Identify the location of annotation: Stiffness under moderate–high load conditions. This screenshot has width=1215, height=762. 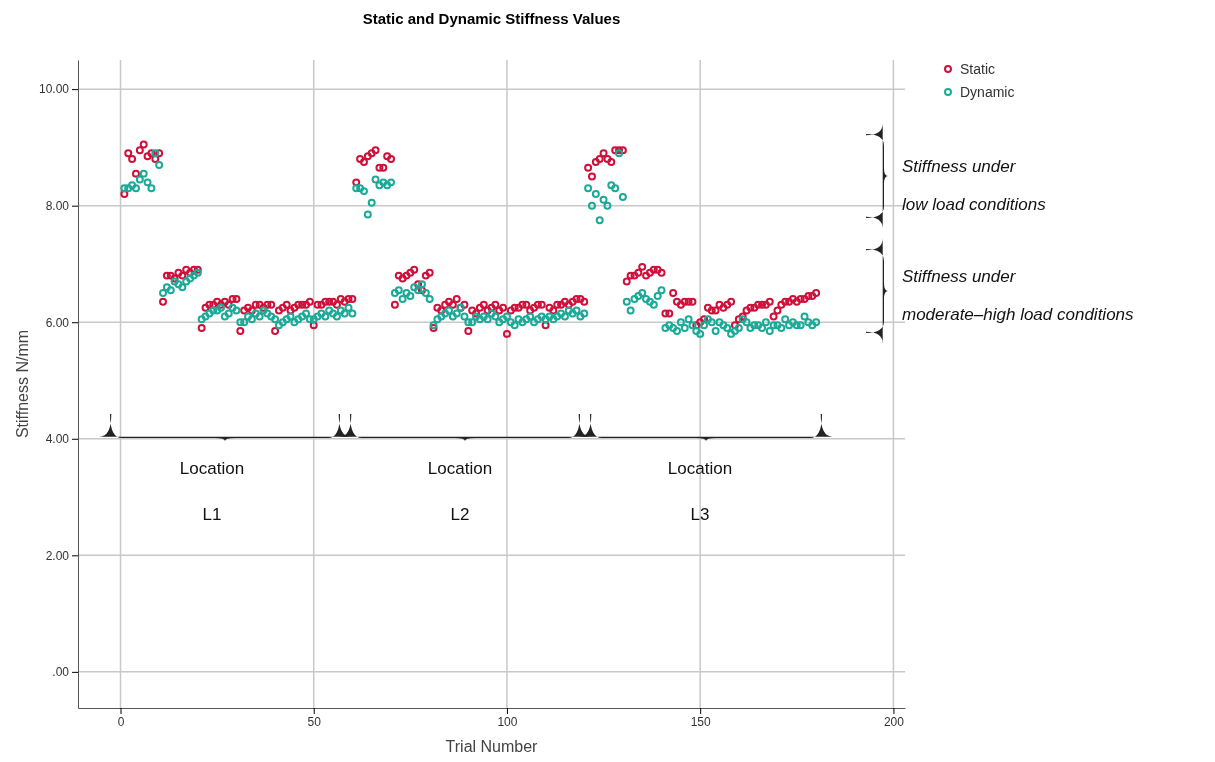
(1018, 295).